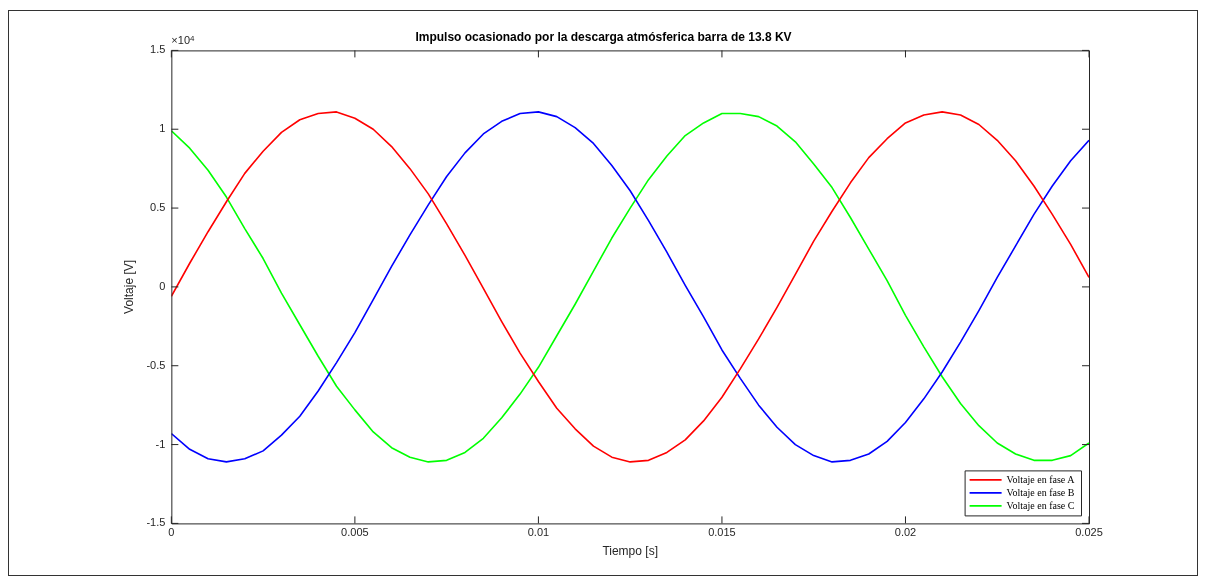 This screenshot has width=1206, height=581. I want to click on y-tick-label: 1.5, so click(158, 49).